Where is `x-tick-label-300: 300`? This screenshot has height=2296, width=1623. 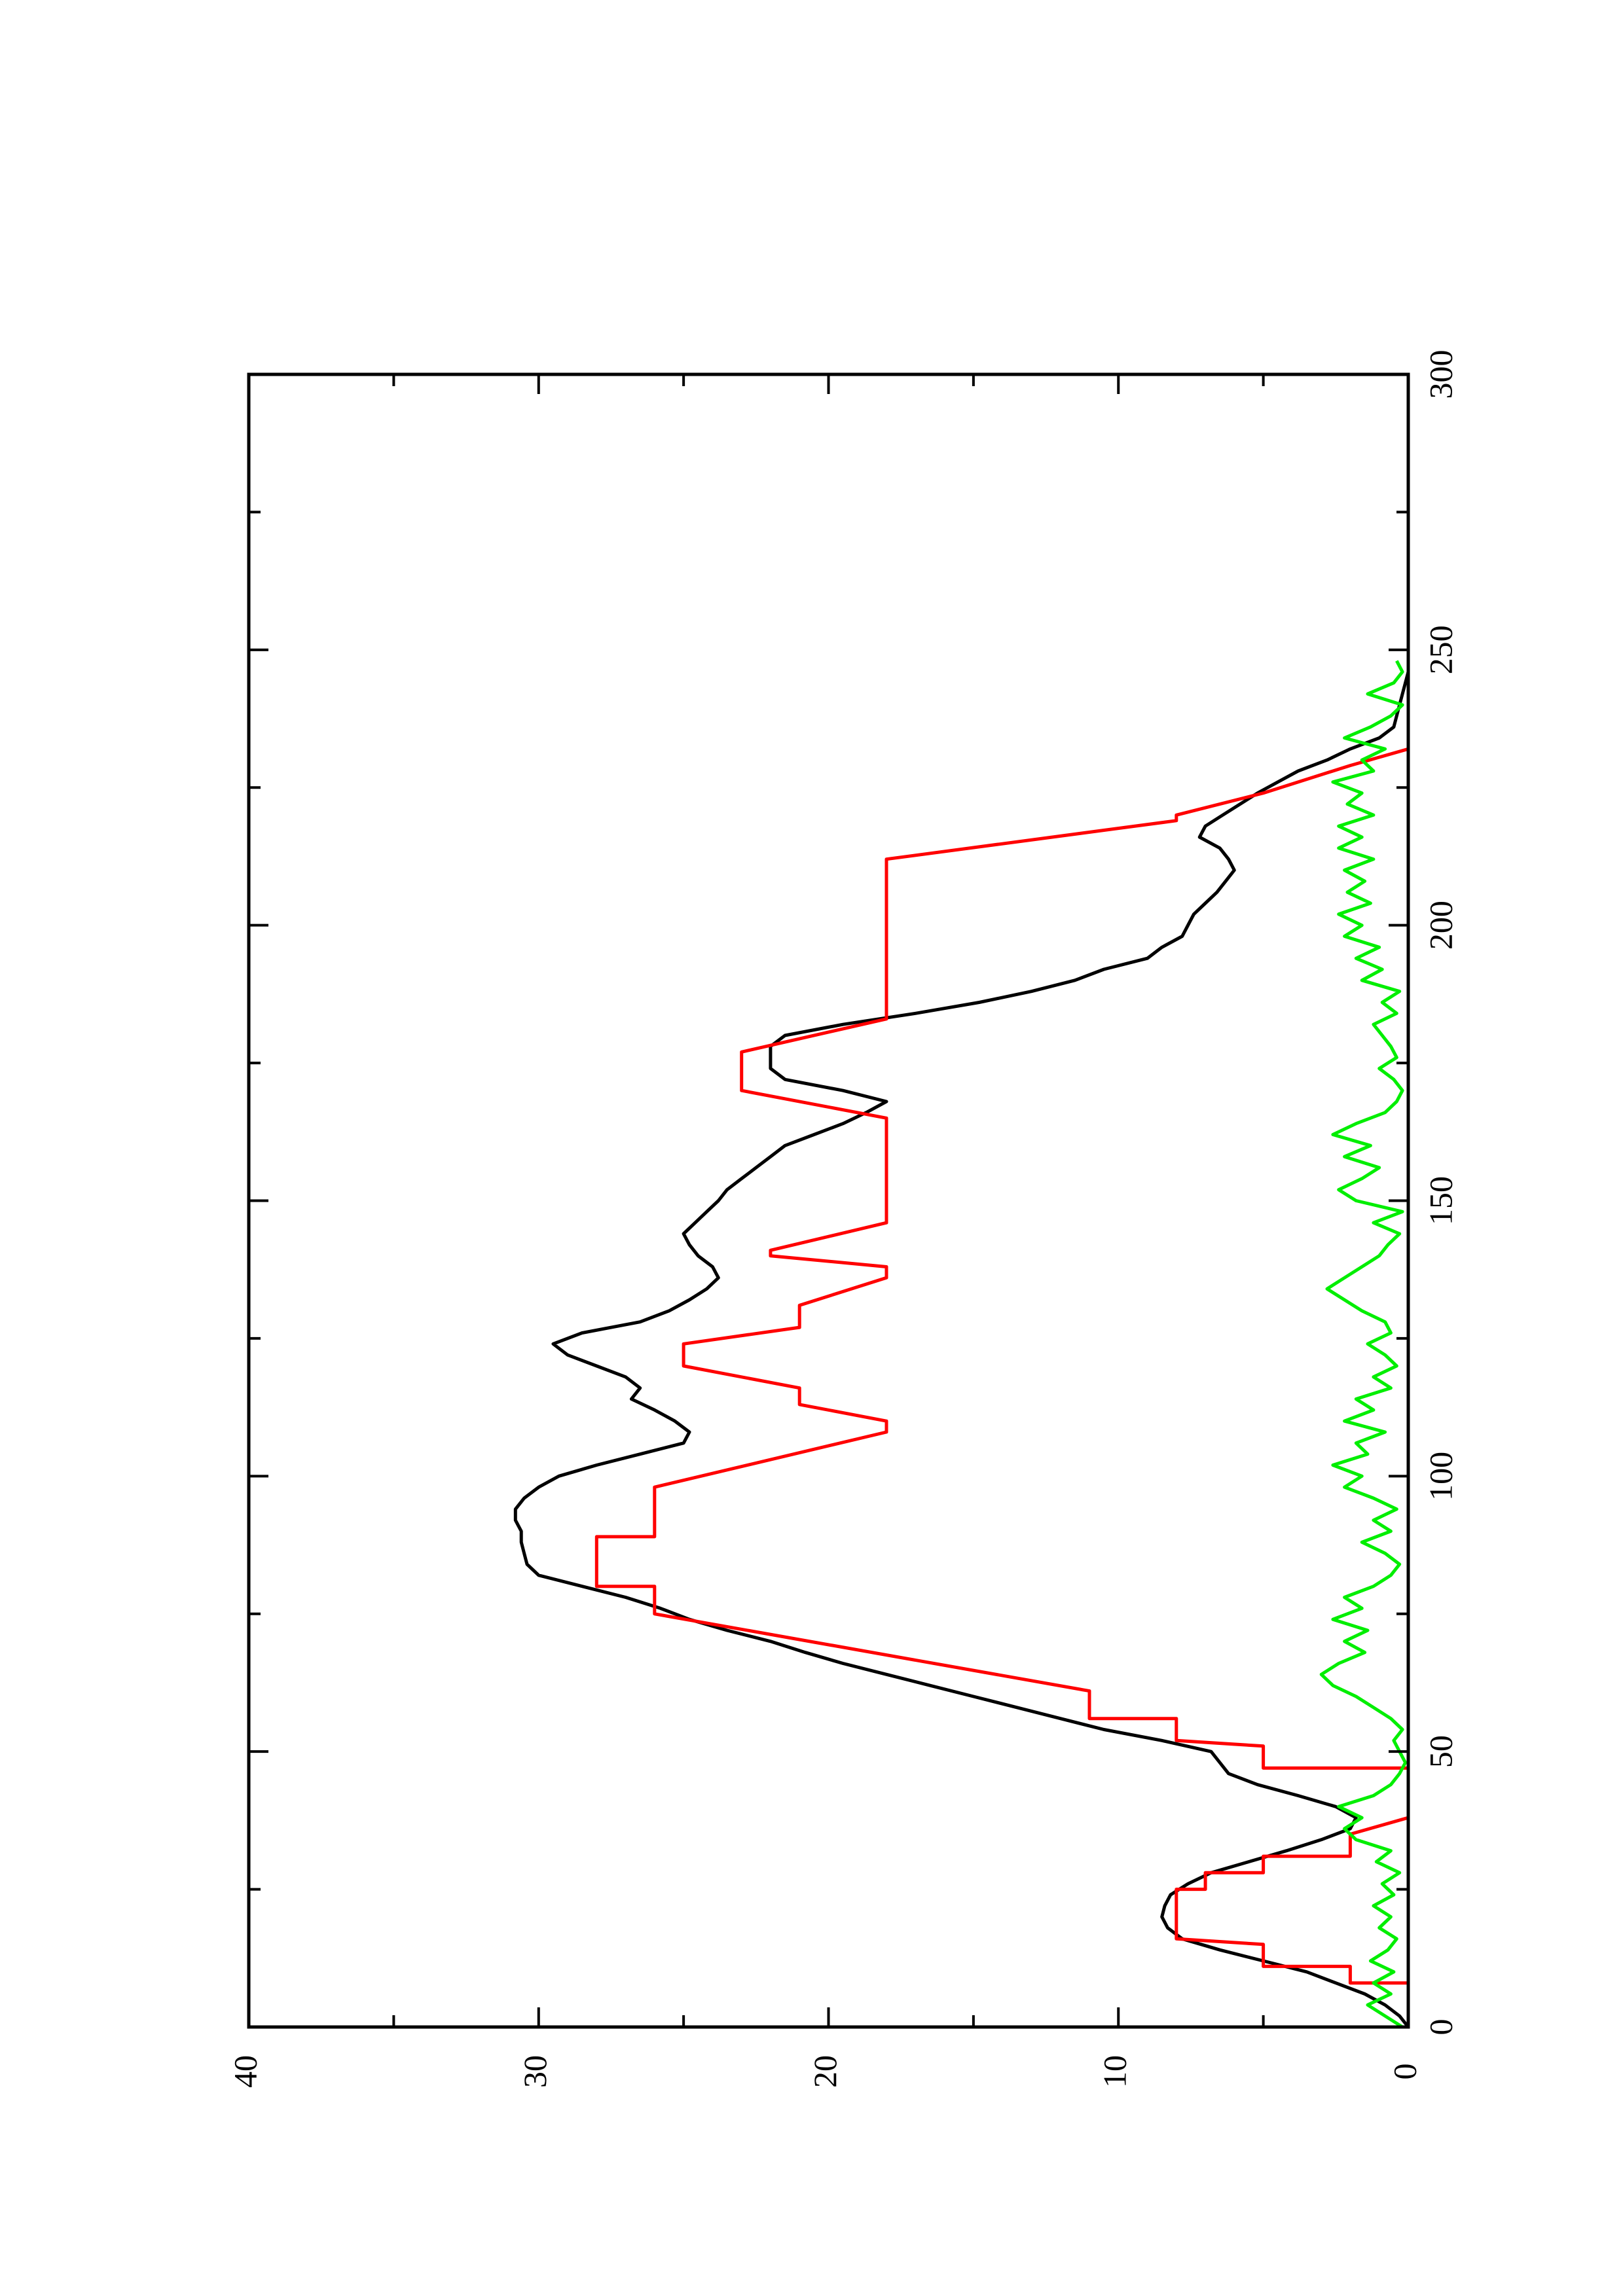 x-tick-label-300: 300 is located at coordinates (1440, 374).